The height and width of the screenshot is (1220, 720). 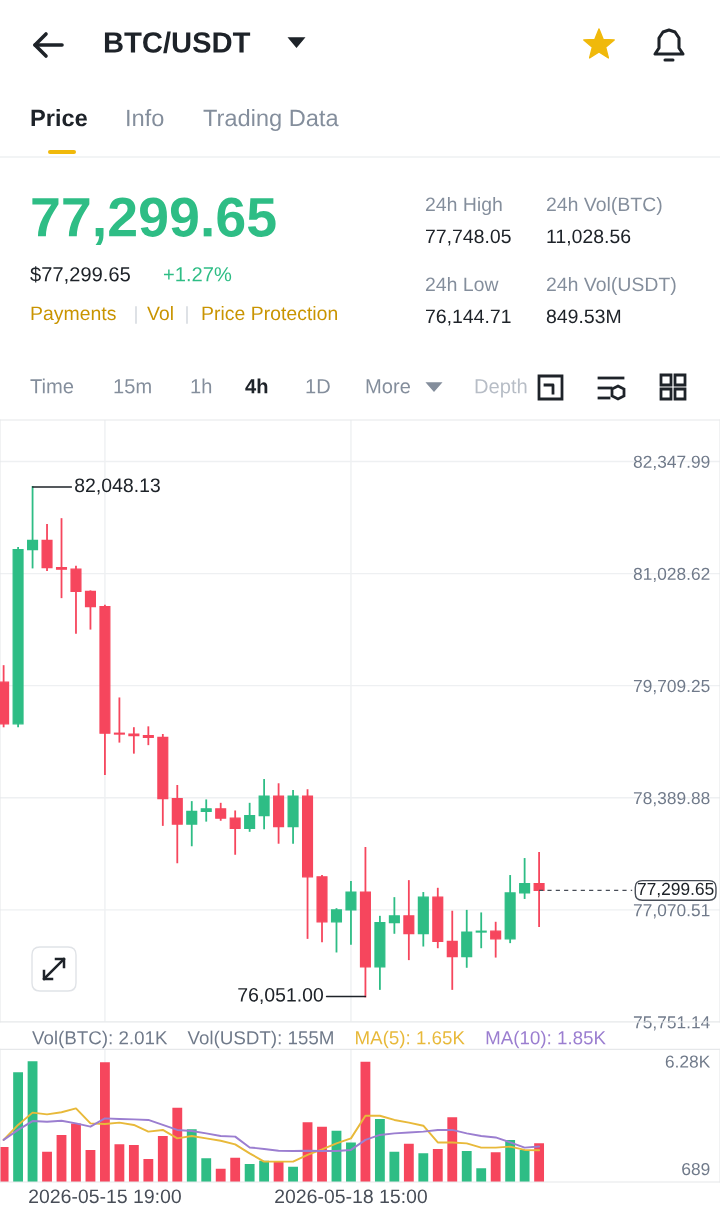 I want to click on y-tick-label: 82,347.99, so click(x=671, y=462).